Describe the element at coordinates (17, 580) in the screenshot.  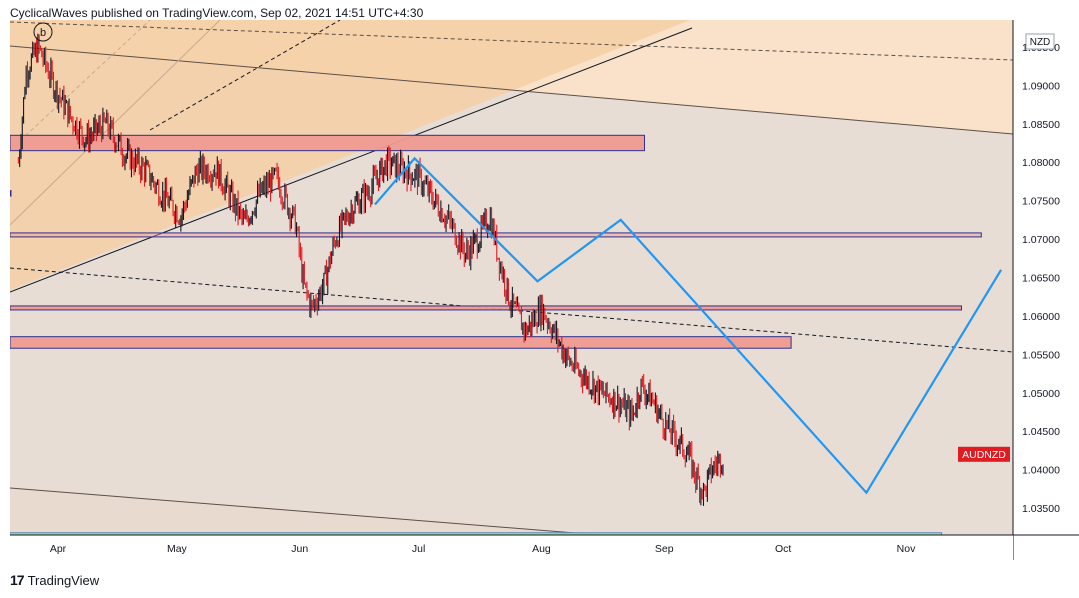
I see `tradingview-logo-icon: 17` at that location.